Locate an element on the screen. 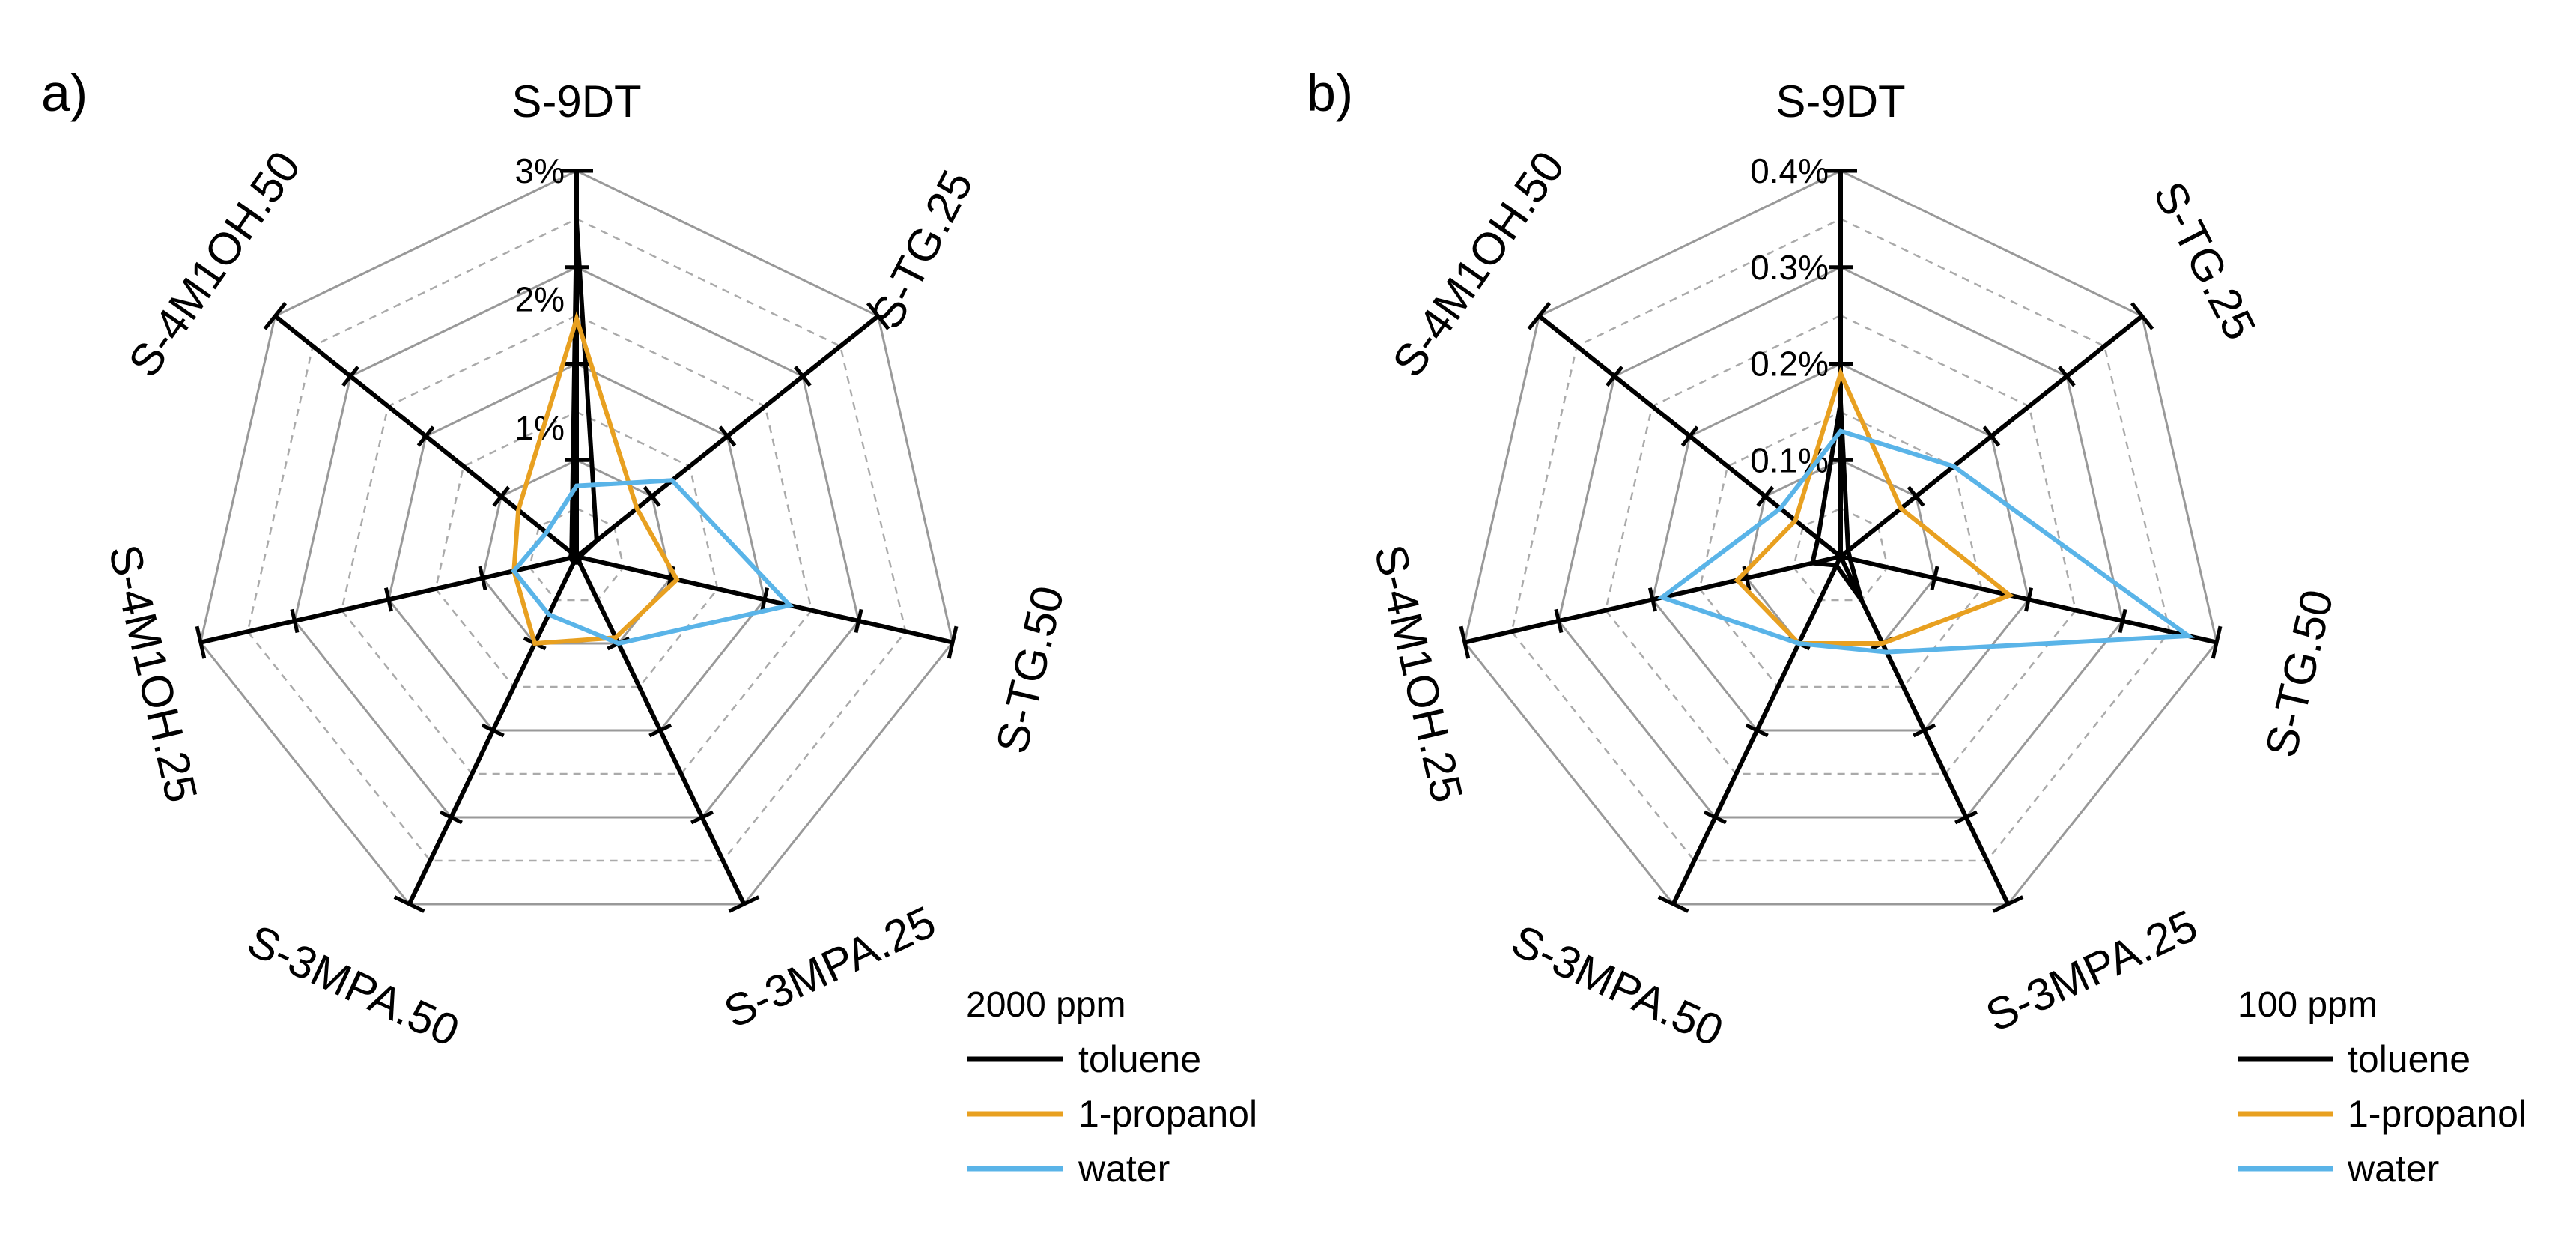 Image resolution: width=2576 pixels, height=1242 pixels. legend-title: 2000 ppm is located at coordinates (1046, 1005).